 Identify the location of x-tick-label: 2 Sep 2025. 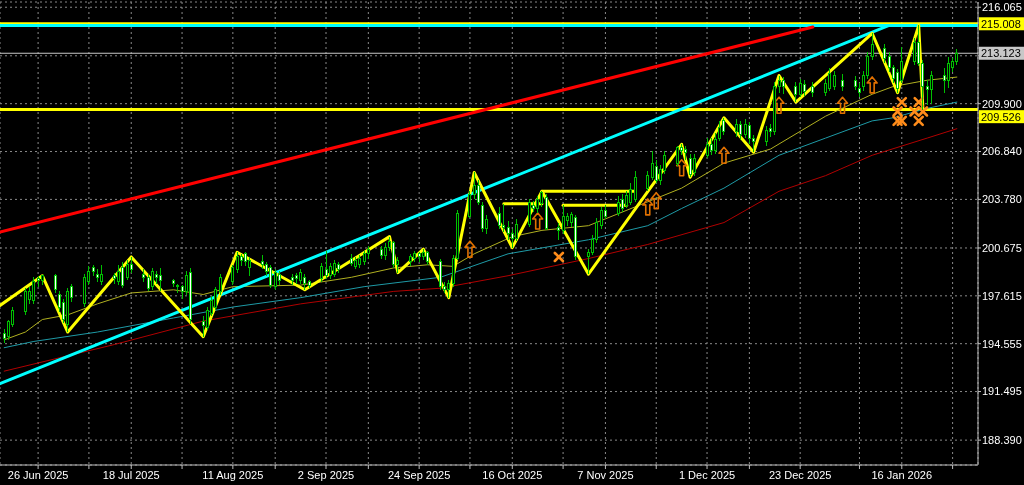
(326, 474).